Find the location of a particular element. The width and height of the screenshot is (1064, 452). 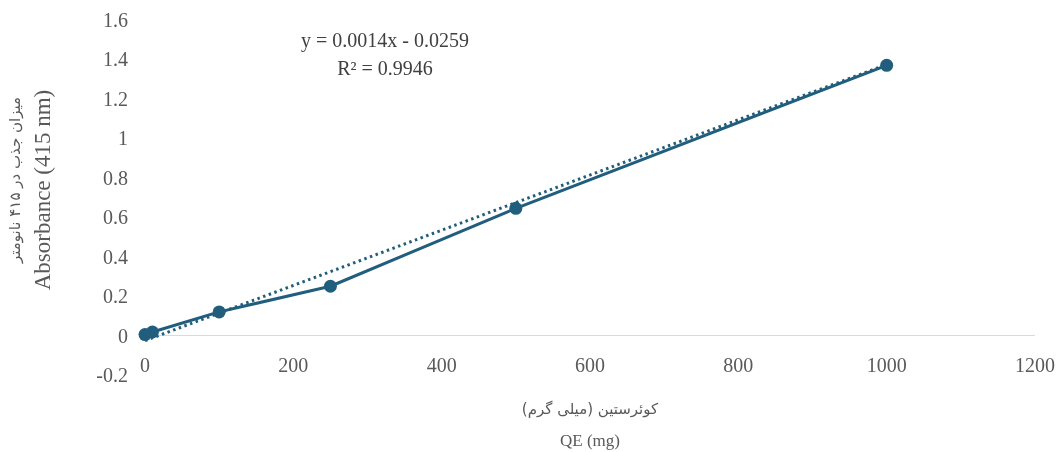

y-tick-label: 1 is located at coordinates (123, 138).